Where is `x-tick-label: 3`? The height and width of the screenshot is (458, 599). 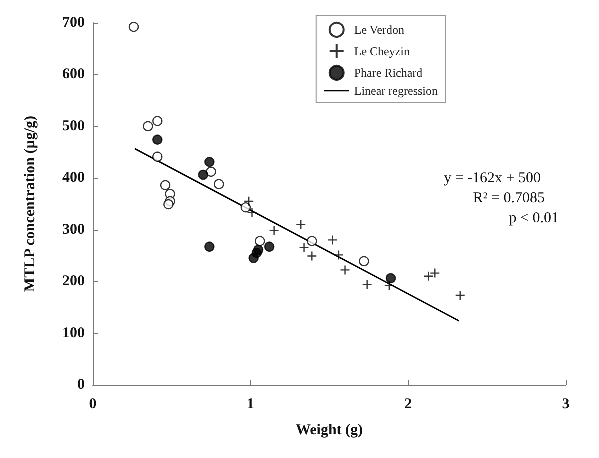
x-tick-label: 3 is located at coordinates (566, 404).